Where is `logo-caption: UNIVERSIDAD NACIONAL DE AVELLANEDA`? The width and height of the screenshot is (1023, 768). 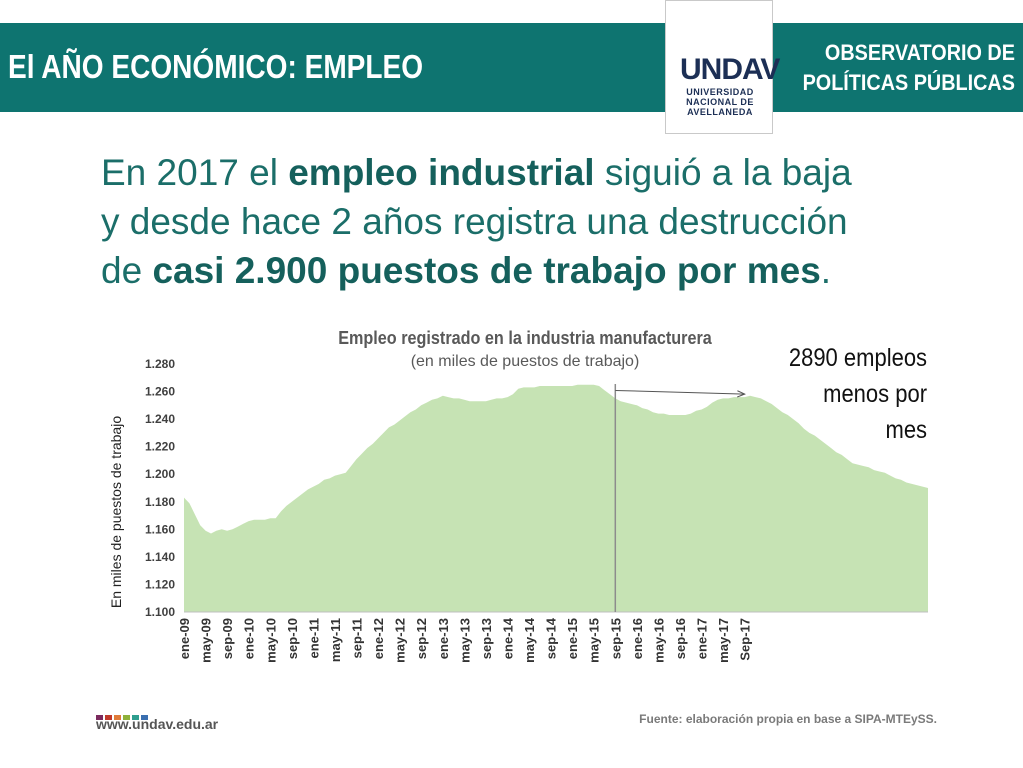
logo-caption: UNIVERSIDAD NACIONAL DE AVELLANEDA is located at coordinates (720, 102).